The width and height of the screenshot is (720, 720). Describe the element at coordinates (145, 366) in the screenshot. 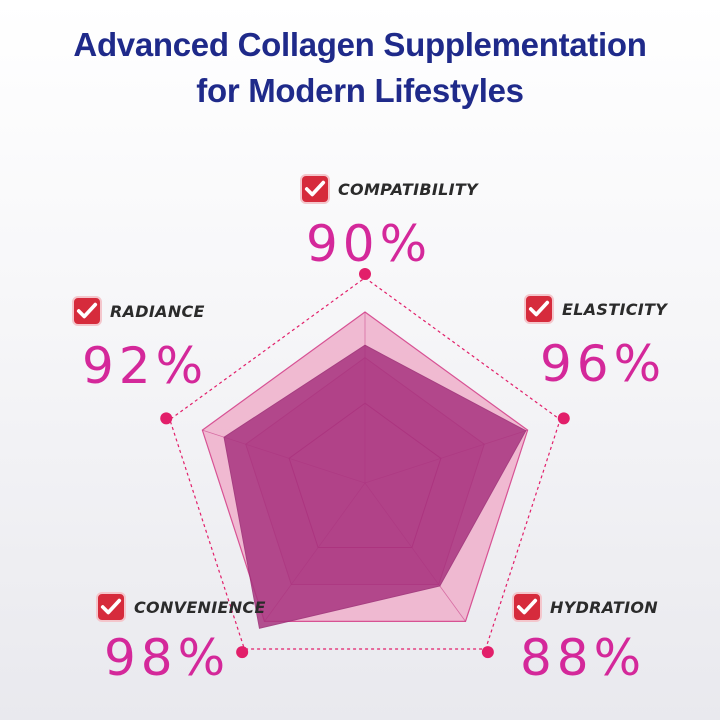

I see `axis-value-radiance: 92%` at that location.